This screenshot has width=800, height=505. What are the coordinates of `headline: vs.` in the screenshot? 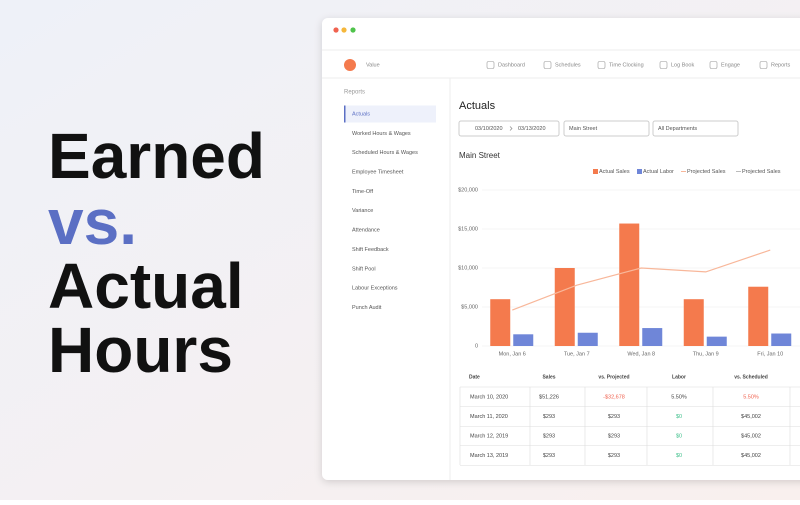 It's located at (92, 222).